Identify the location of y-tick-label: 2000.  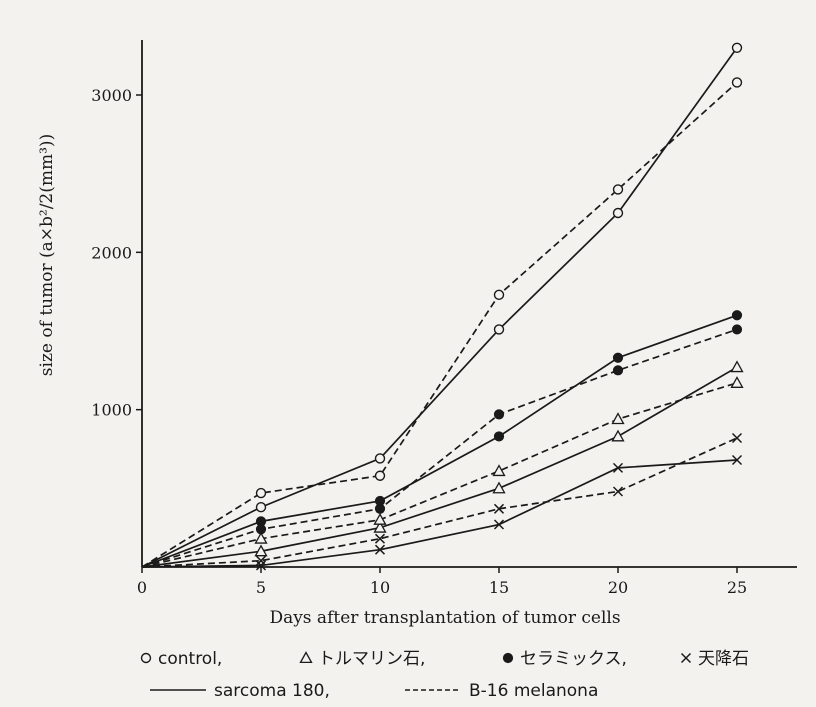
(111, 252).